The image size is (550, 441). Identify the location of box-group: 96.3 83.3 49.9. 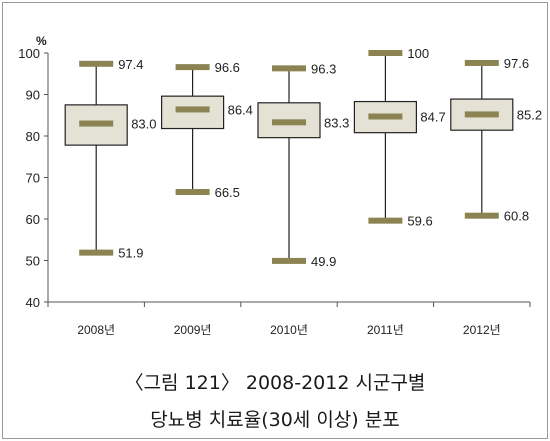
(303, 165).